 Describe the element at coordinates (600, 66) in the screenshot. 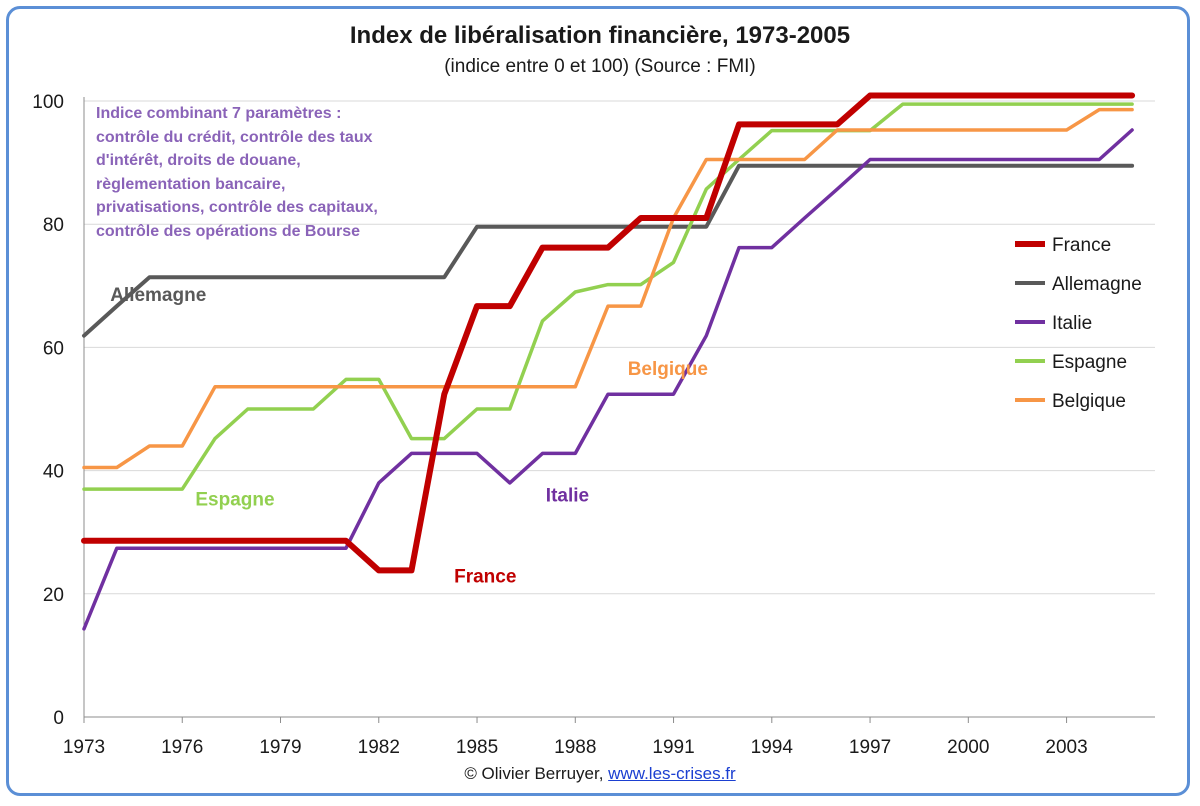

I see `chart-subtitle: (indice entre 0 et 100) (Source : FMI)` at that location.